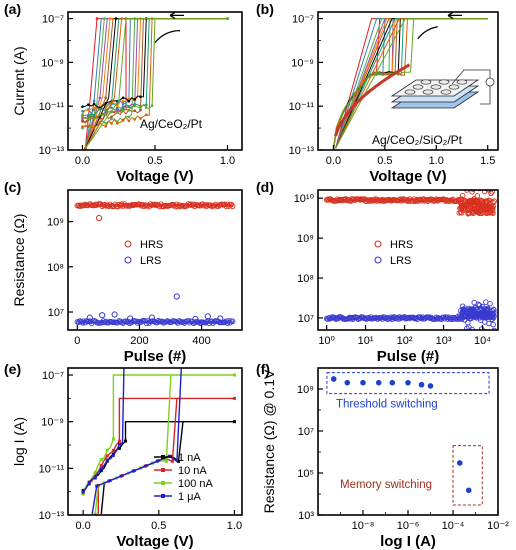  What do you see at coordinates (490, 82) in the screenshot?
I see `source-symbol` at bounding box center [490, 82].